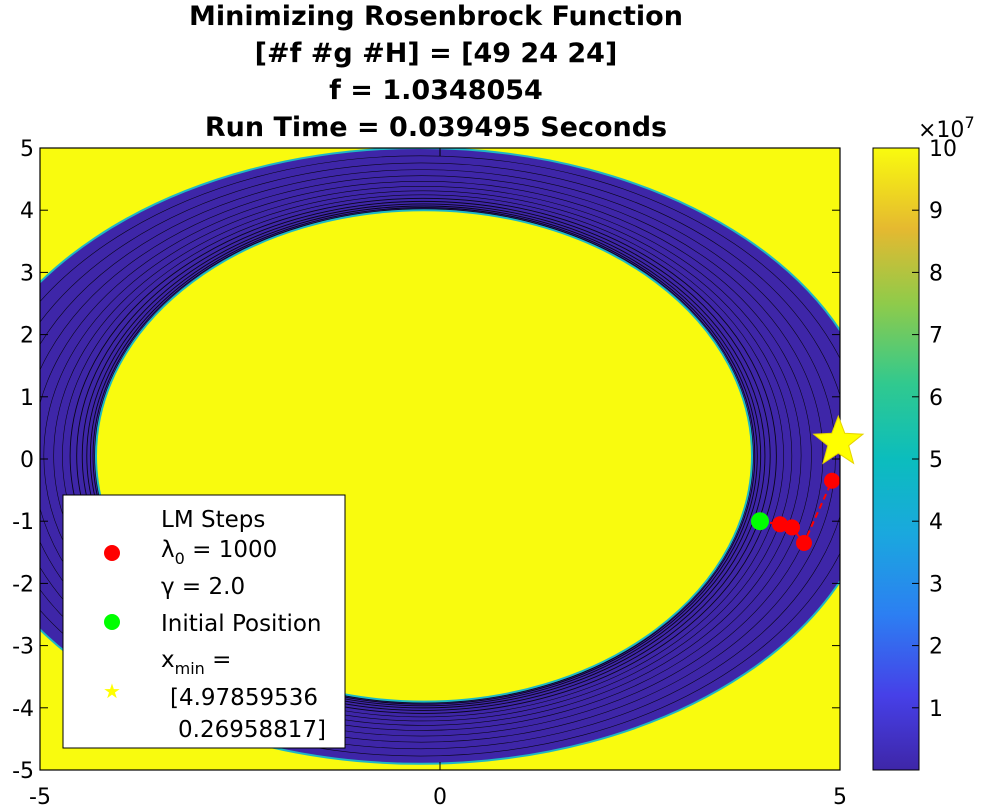  Describe the element at coordinates (795, 511) in the screenshot. I see `optimization-path` at that location.